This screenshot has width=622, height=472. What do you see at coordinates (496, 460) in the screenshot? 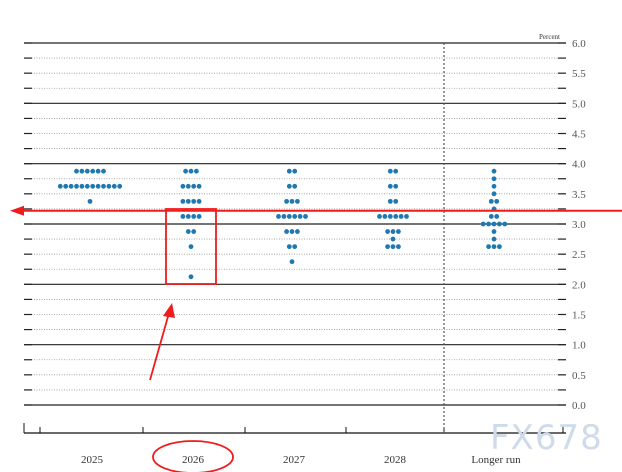
I see `x-tick-label: Longer run` at bounding box center [496, 460].